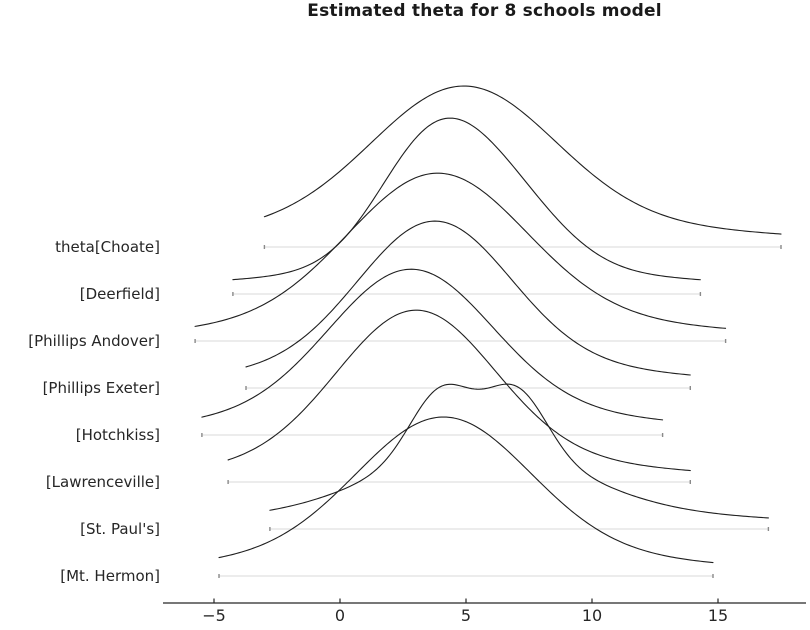 This screenshot has width=810, height=630. Describe the element at coordinates (690, 388) in the screenshot. I see `support-endpoint-tick-right-phillips-exeter` at that location.